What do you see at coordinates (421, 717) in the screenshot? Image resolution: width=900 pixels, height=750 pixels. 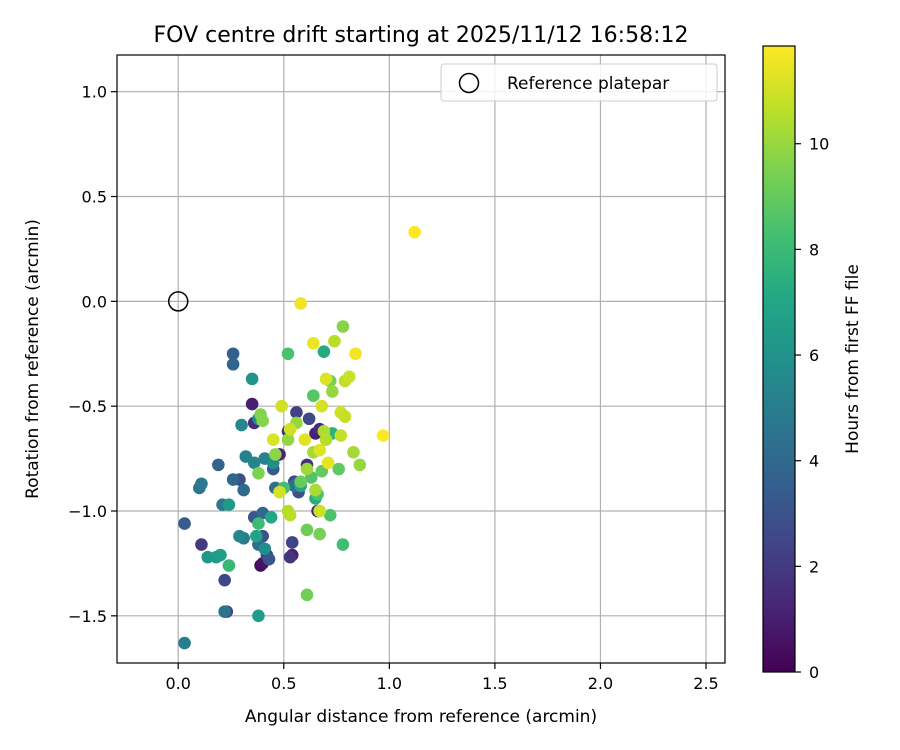 I see `x-axis-label: Angular distance from reference (arcmin)` at bounding box center [421, 717].